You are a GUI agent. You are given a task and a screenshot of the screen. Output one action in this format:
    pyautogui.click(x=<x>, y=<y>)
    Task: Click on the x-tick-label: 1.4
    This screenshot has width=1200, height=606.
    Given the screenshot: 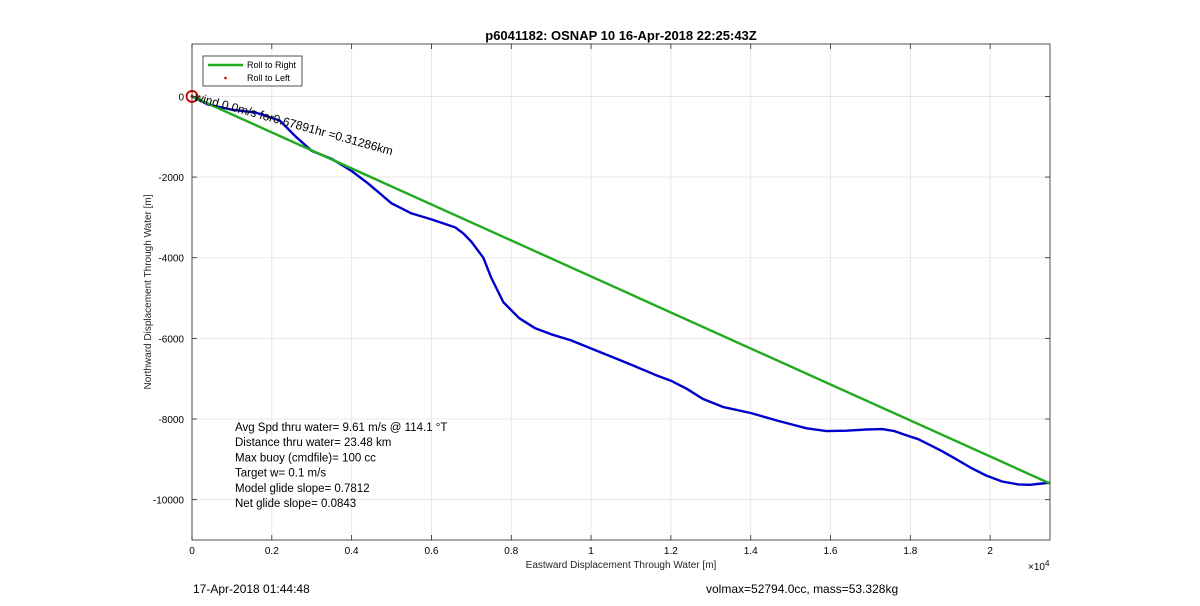 What is the action you would take?
    pyautogui.click(x=751, y=551)
    